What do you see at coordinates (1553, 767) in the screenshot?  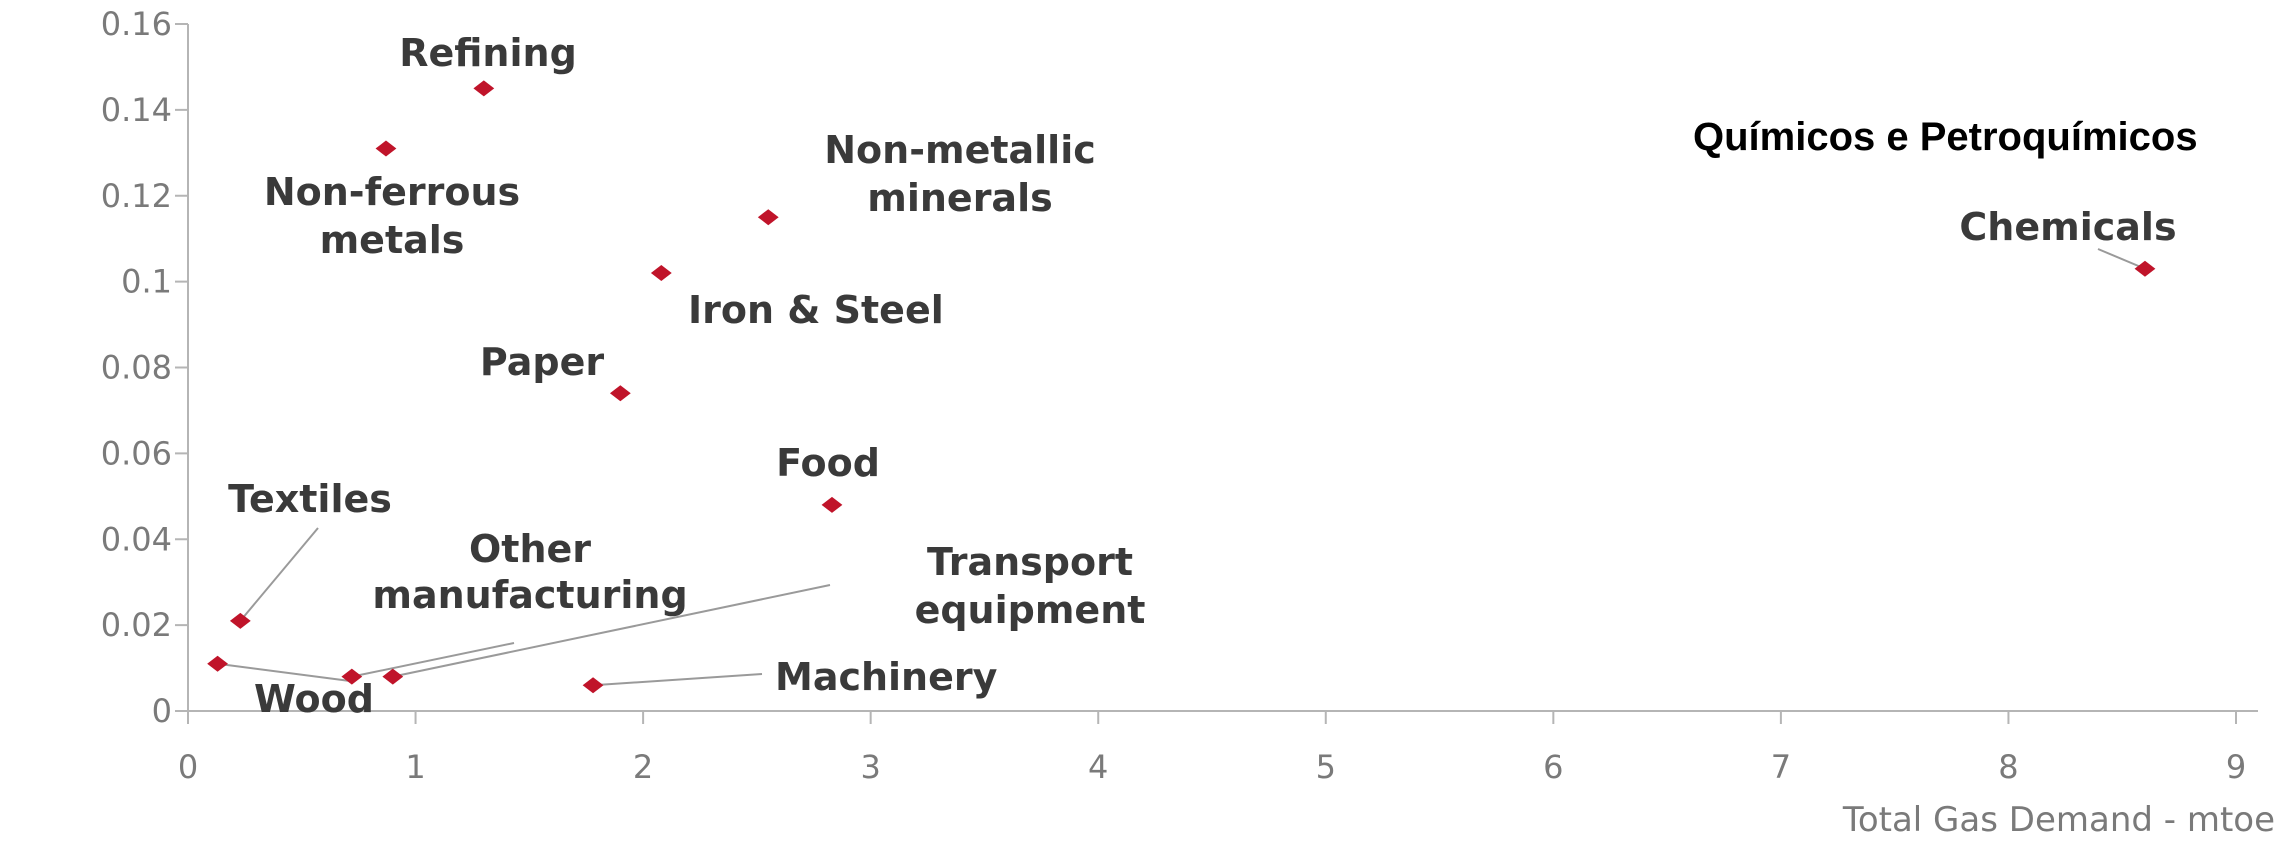 I see `x-tick-label: 6` at bounding box center [1553, 767].